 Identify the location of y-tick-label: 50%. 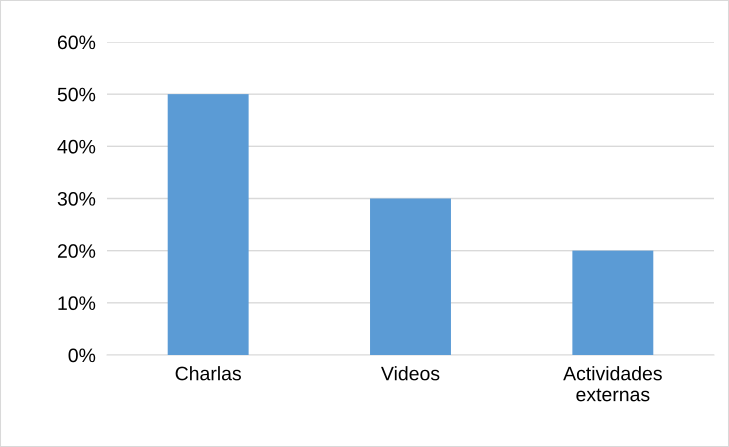
(77, 95).